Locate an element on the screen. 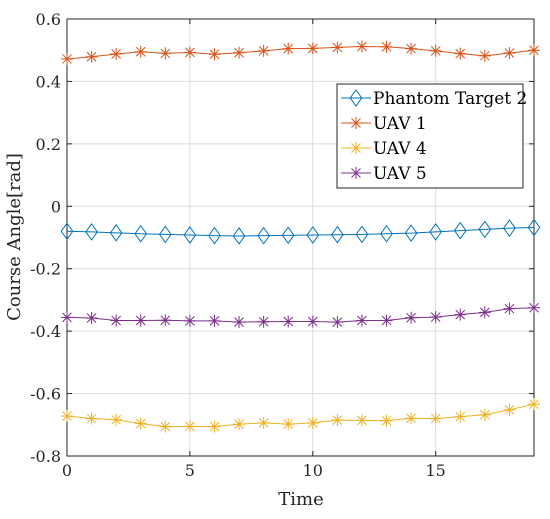 The width and height of the screenshot is (550, 519). legend-item: UAV 5 is located at coordinates (384, 174).